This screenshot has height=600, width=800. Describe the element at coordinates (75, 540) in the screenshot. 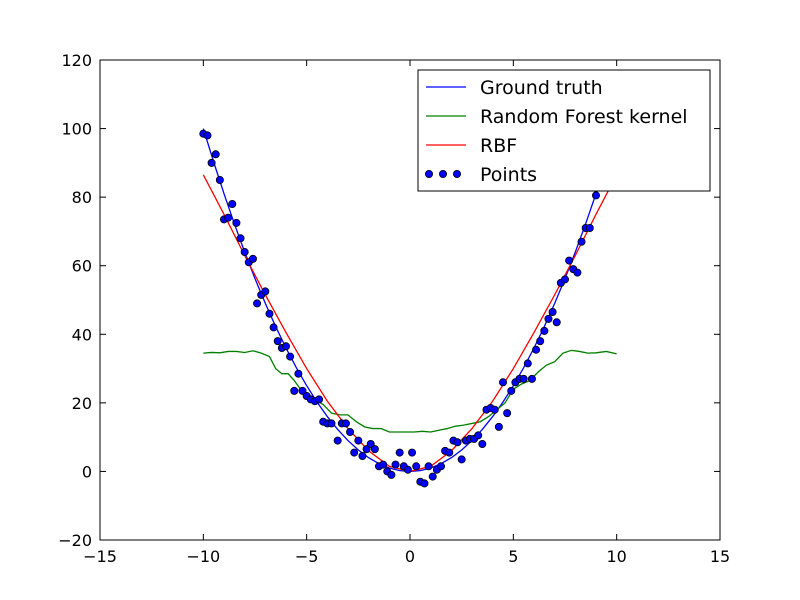

I see `y-tick-label: −20` at that location.